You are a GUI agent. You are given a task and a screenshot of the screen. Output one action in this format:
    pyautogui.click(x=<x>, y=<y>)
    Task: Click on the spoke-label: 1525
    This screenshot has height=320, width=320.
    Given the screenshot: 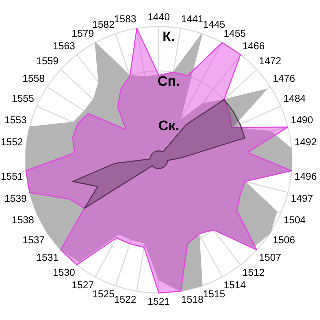 What is the action you would take?
    pyautogui.click(x=104, y=295)
    